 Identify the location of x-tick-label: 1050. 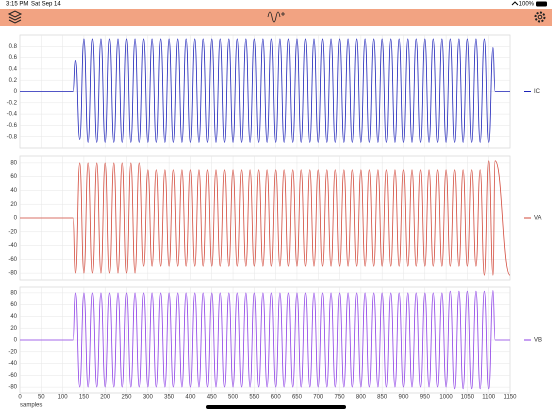
(468, 398).